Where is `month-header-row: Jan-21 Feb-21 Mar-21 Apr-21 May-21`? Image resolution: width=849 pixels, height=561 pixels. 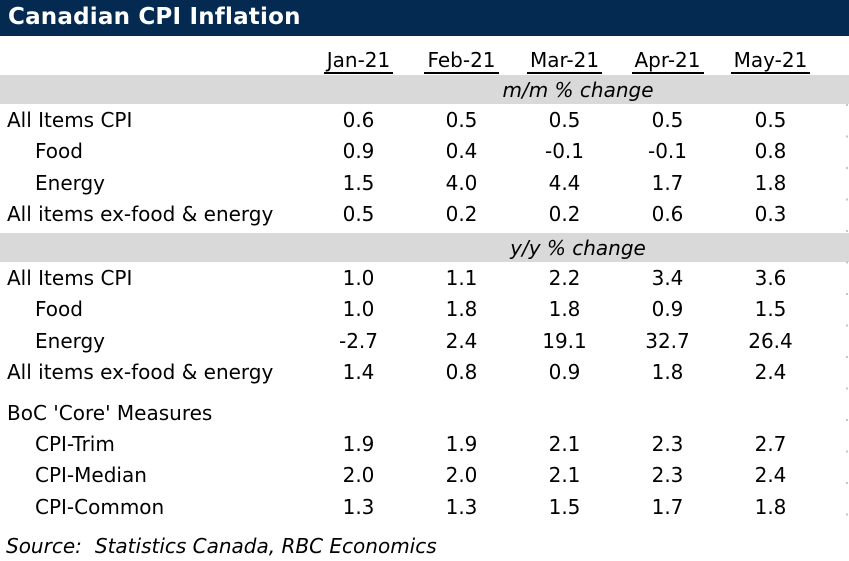
month-header-row: Jan-21 Feb-21 Mar-21 Apr-21 May-21 is located at coordinates (424, 55).